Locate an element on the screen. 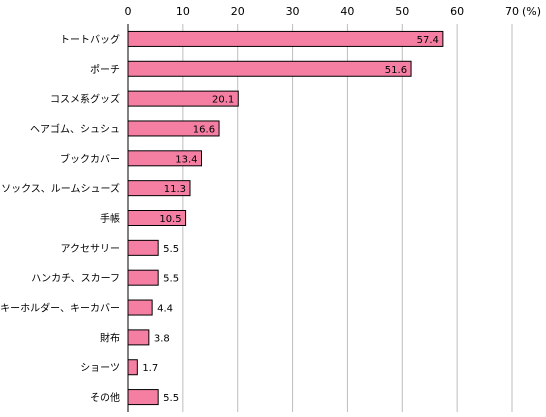  x-tick-label: 30 is located at coordinates (293, 11).